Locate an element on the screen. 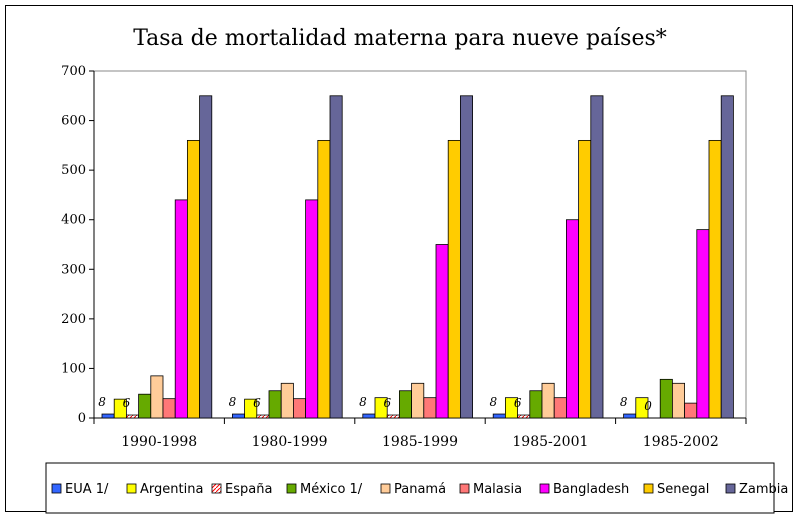 The height and width of the screenshot is (519, 800). bar-méxico-1--1980-1999 is located at coordinates (275, 404).